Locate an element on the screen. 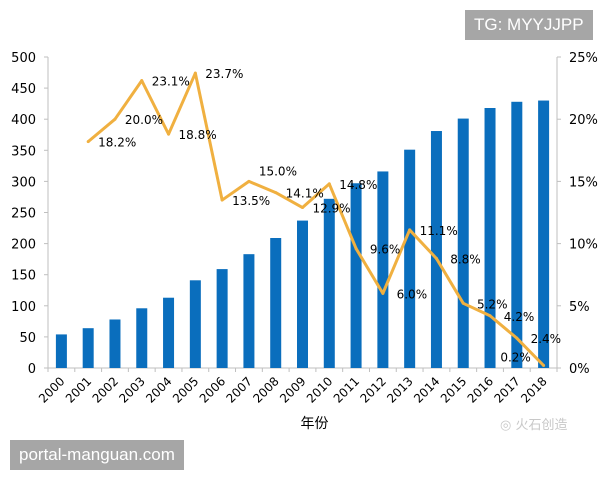  line-point-2002 is located at coordinates (115, 119).